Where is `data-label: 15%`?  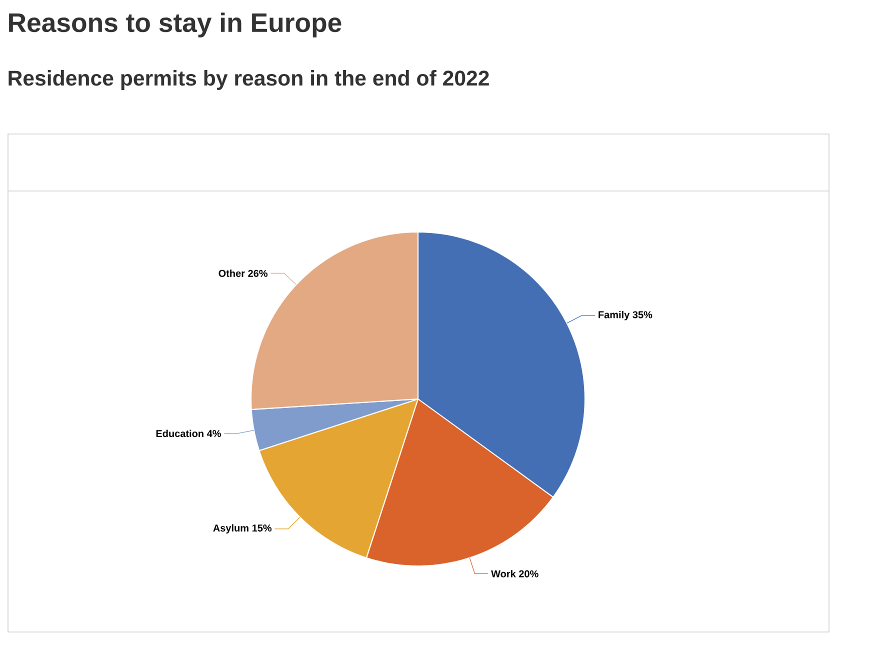
data-label: 15% is located at coordinates (262, 528).